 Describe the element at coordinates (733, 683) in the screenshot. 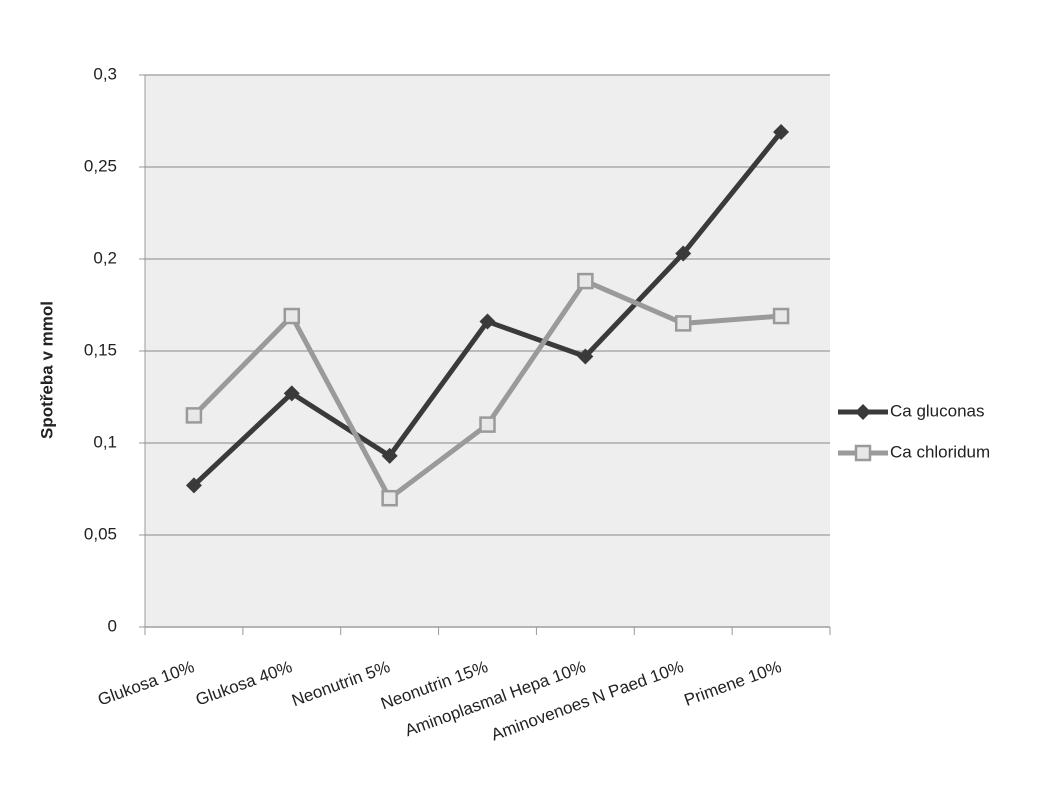

I see `x-tick-label: Primene 10%` at that location.